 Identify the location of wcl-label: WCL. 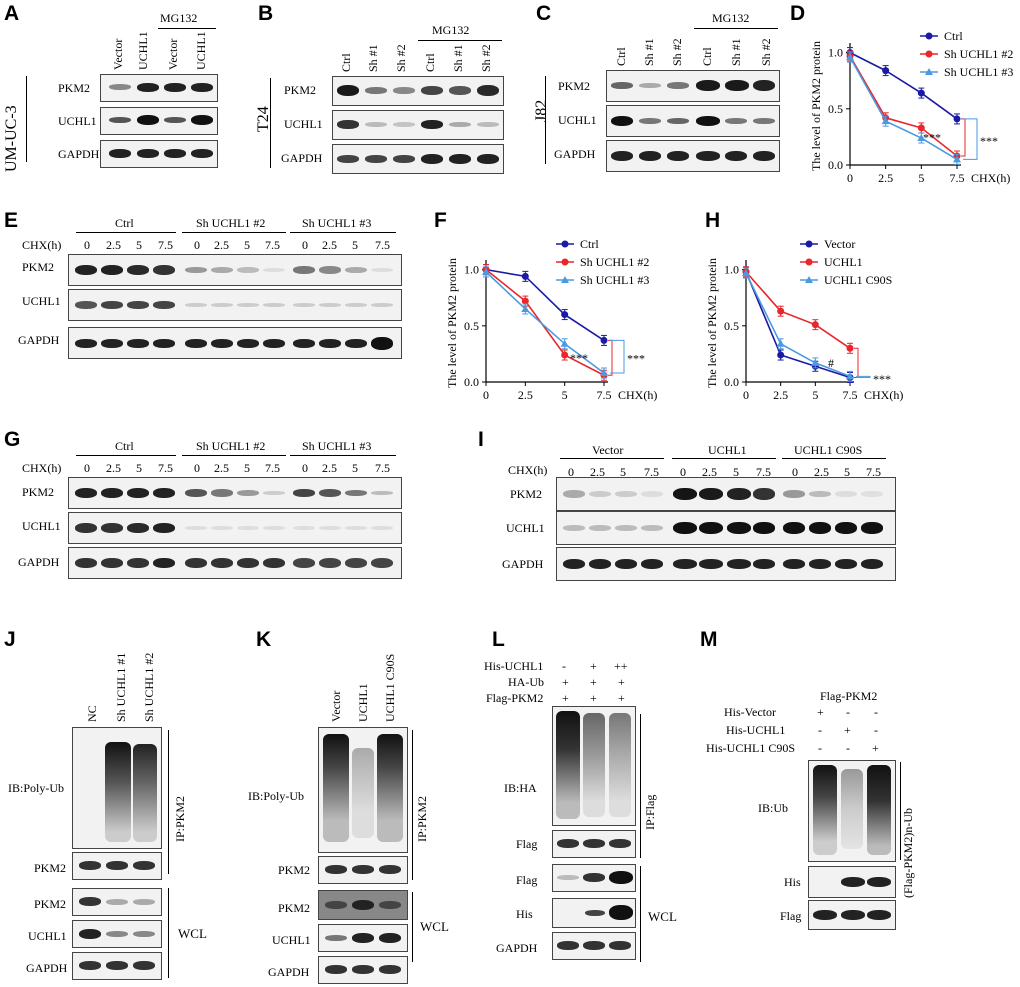
(434, 926).